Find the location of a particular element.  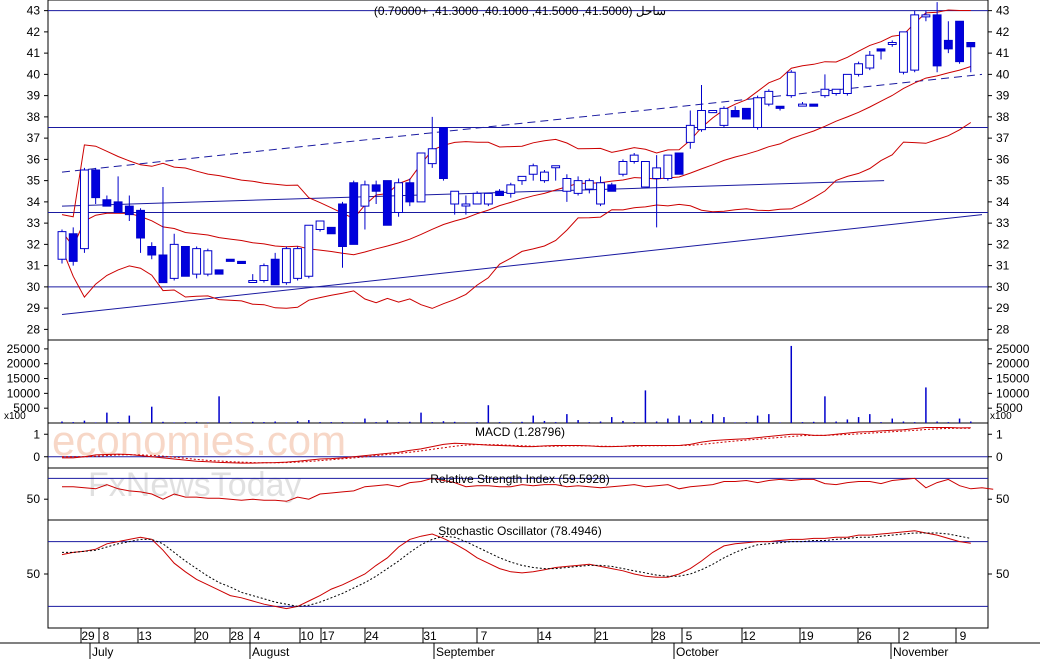

price-tick-label-right: 30 is located at coordinates (1003, 287).